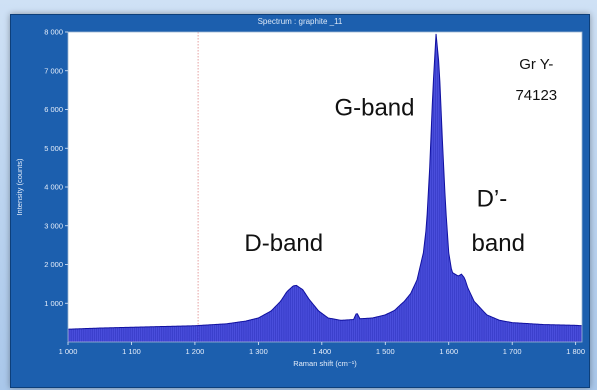 The image size is (597, 390). I want to click on x-tick-label: 1 200, so click(195, 351).